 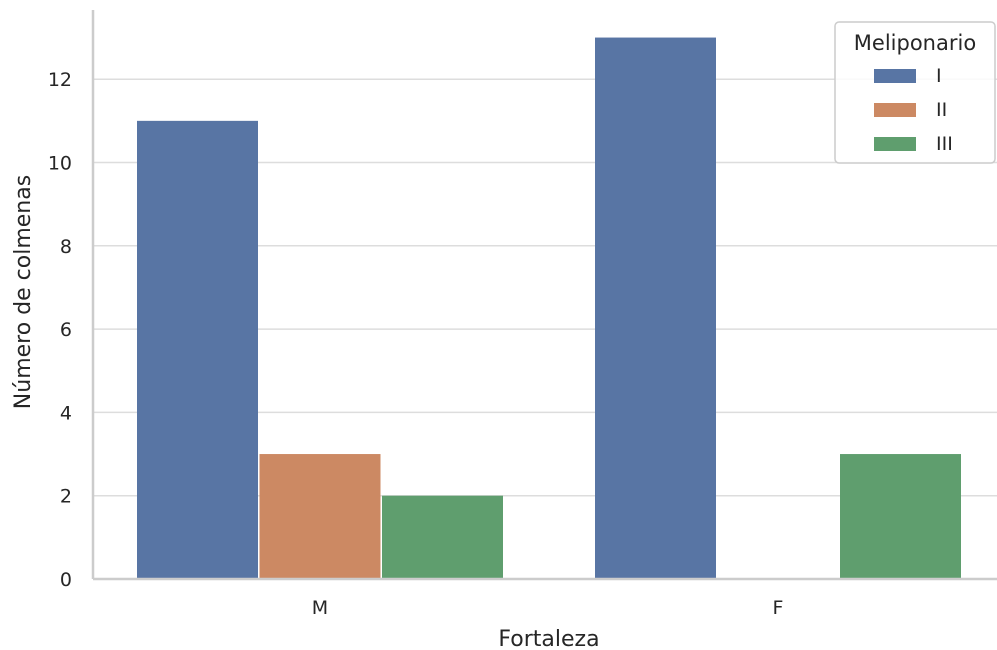 I want to click on y-tick-label: 4, so click(x=66, y=413).